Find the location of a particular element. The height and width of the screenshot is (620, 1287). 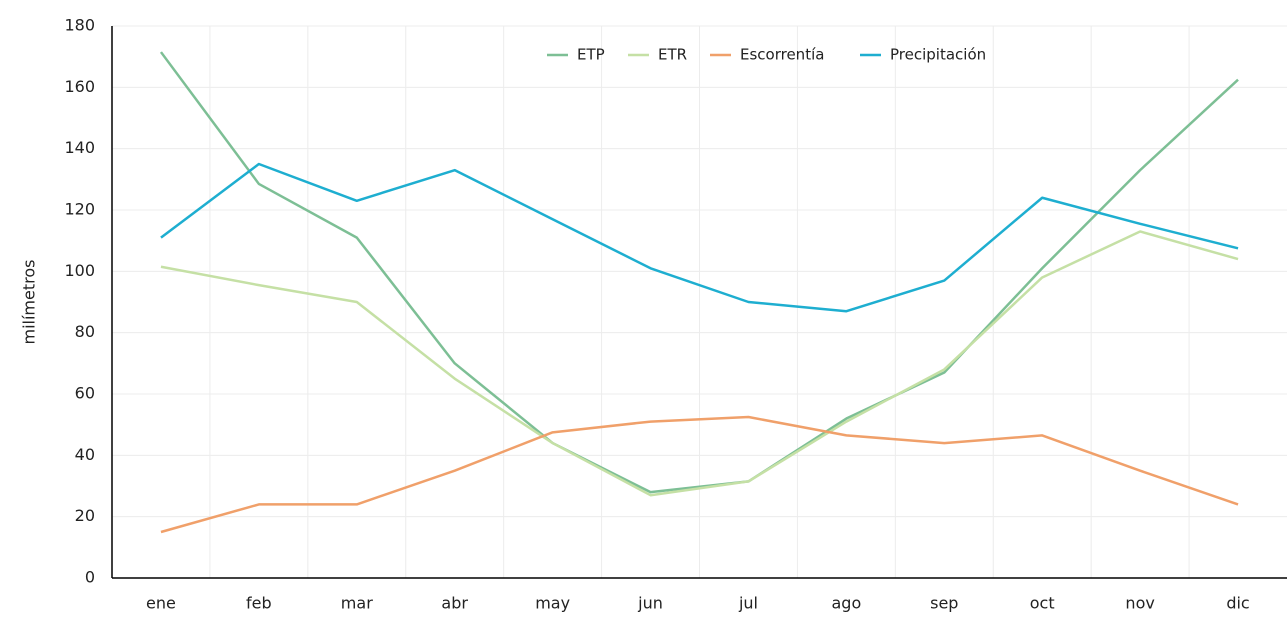

legend-label: ETR is located at coordinates (672, 55).